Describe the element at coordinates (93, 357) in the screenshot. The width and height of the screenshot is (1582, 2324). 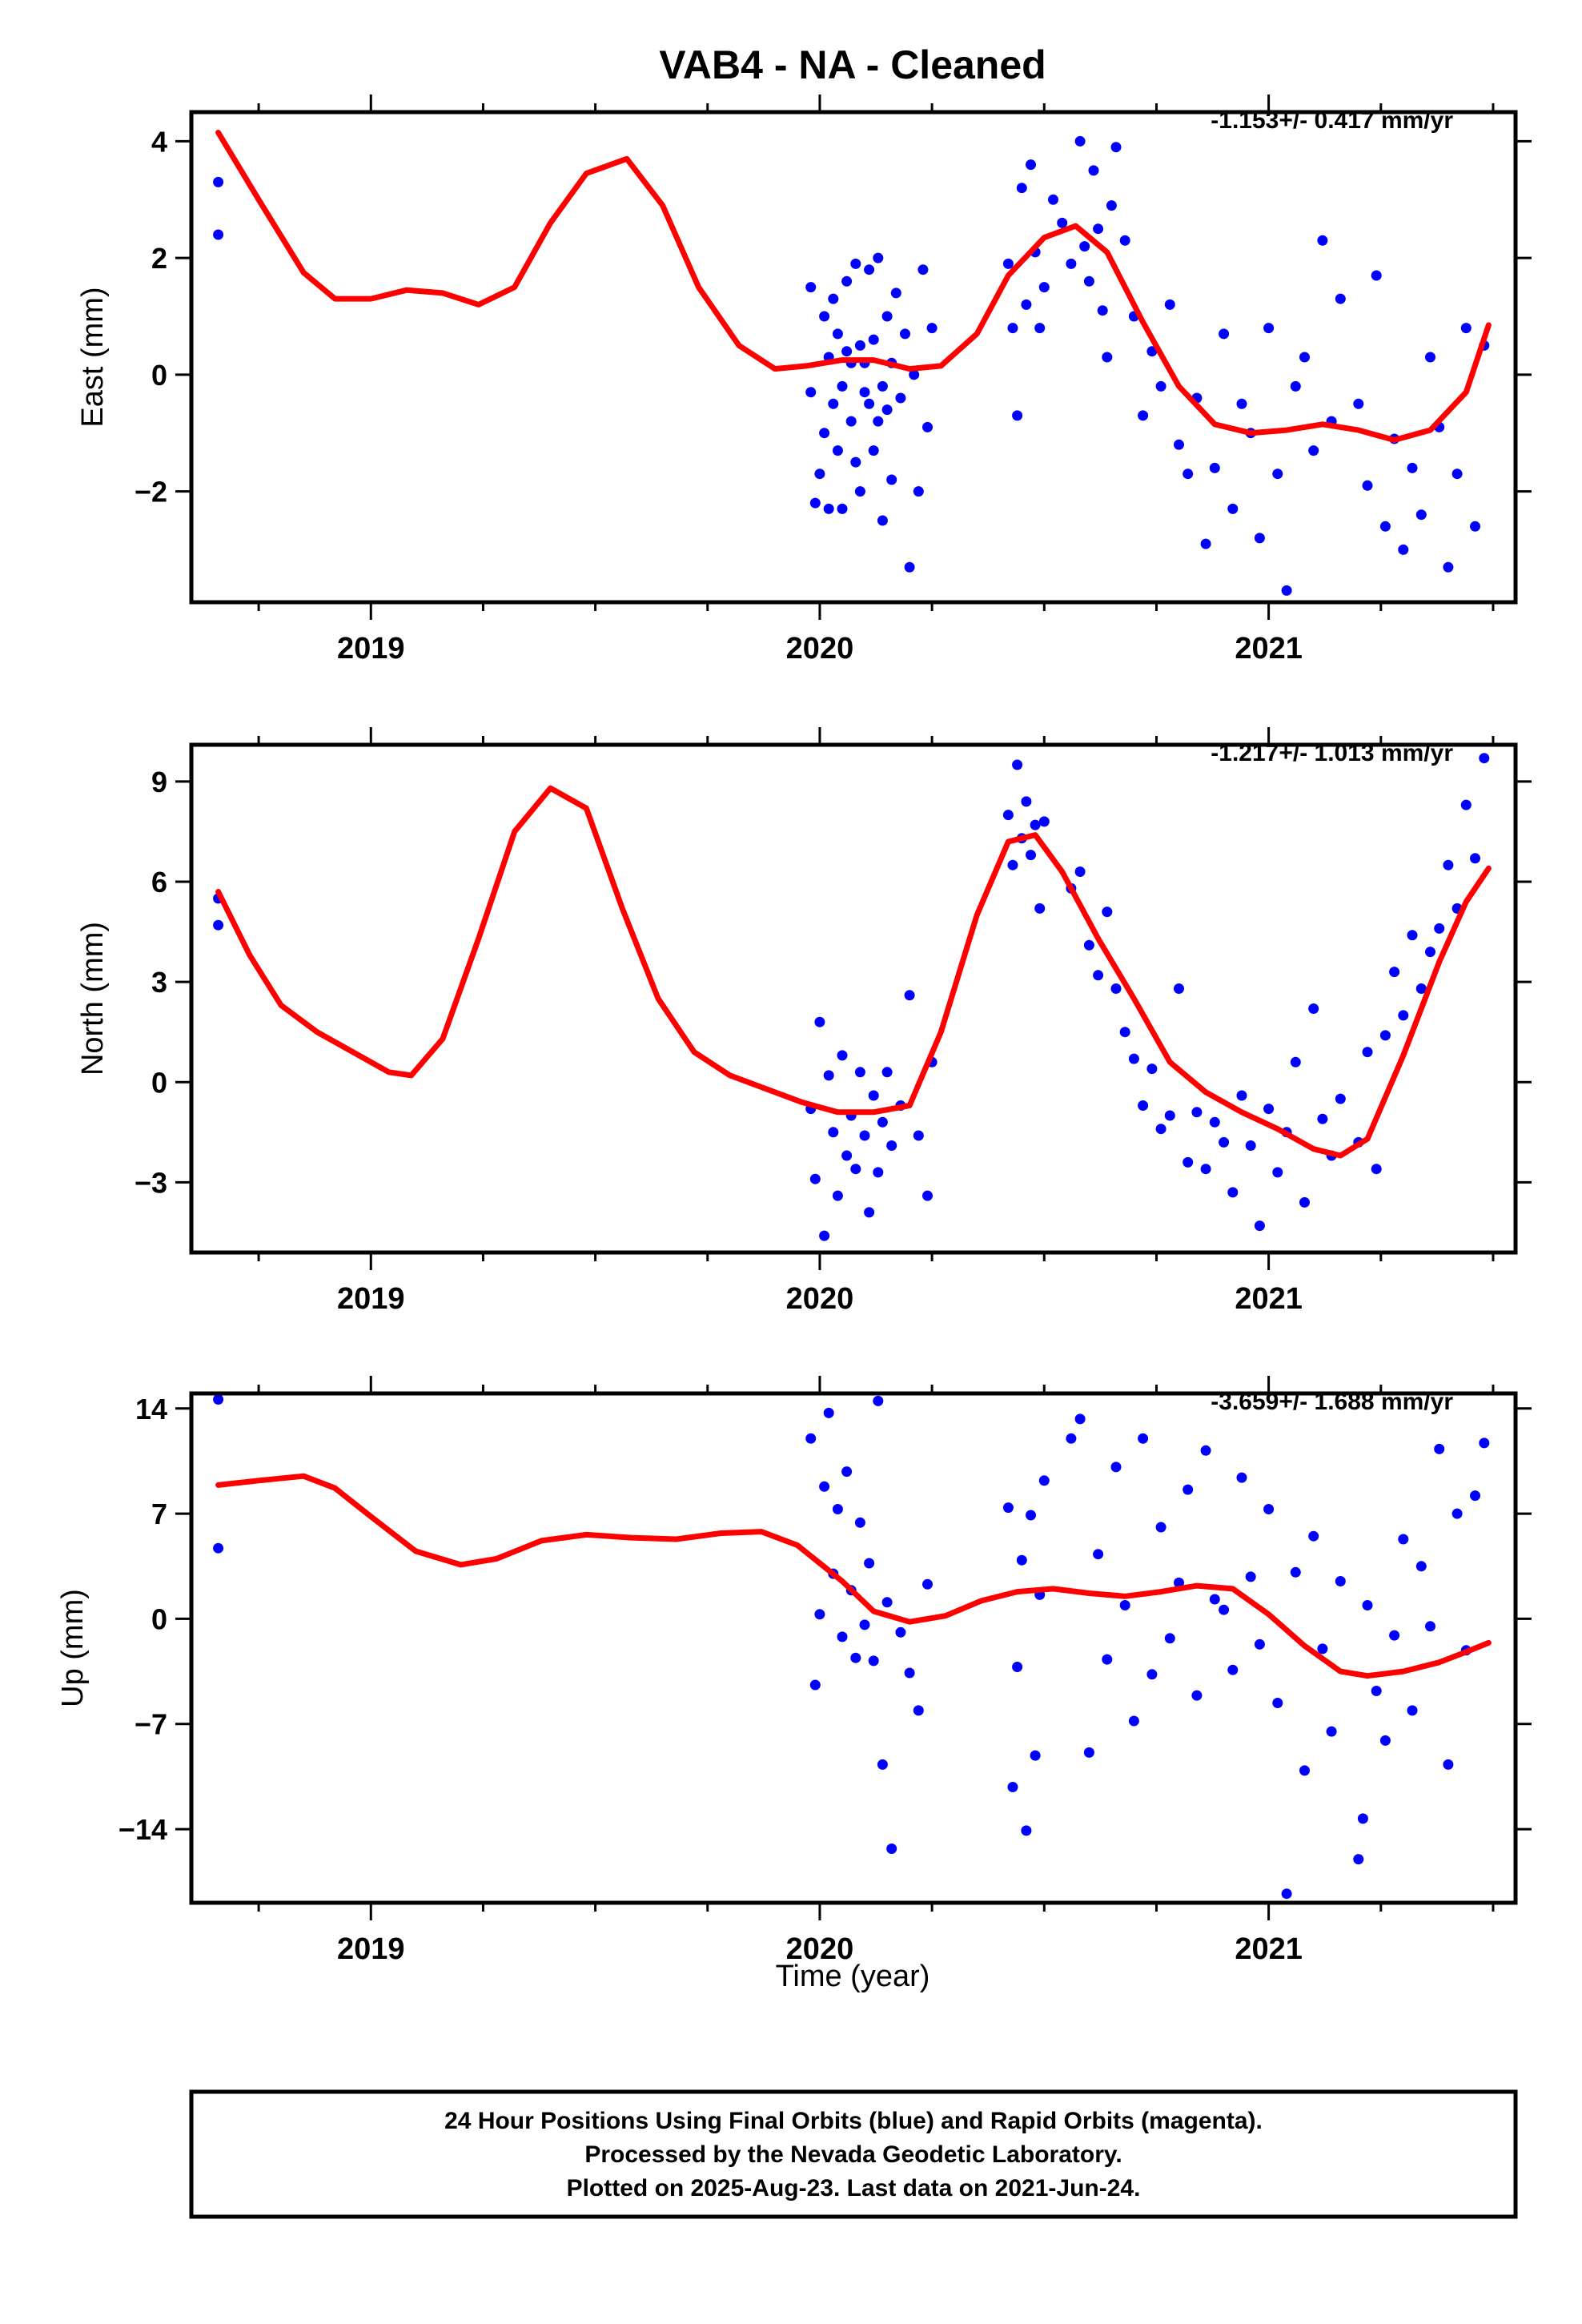
I see `y-axis-title: East (mm)` at that location.